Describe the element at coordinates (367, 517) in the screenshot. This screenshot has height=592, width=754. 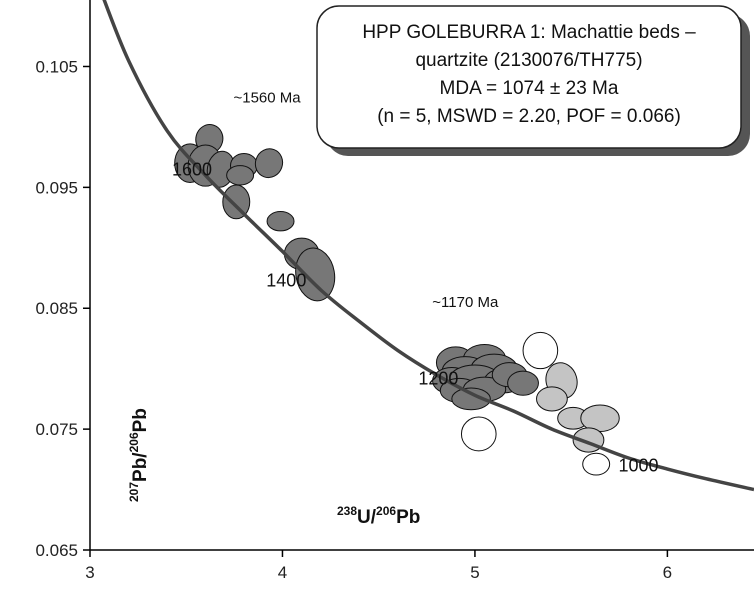
I see `x-axis-title-base1: U/` at that location.